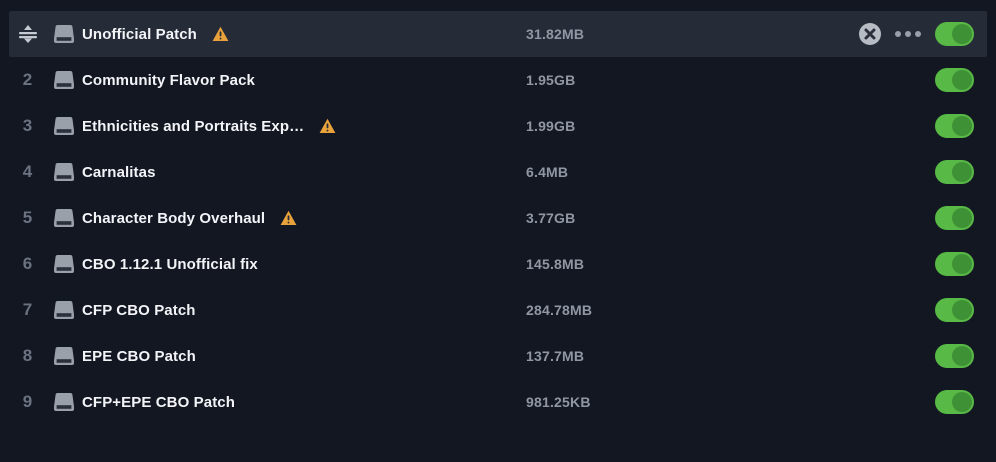  What do you see at coordinates (304, 402) in the screenshot?
I see `mod-name-cell: CFP+EPE CBO Patch` at bounding box center [304, 402].